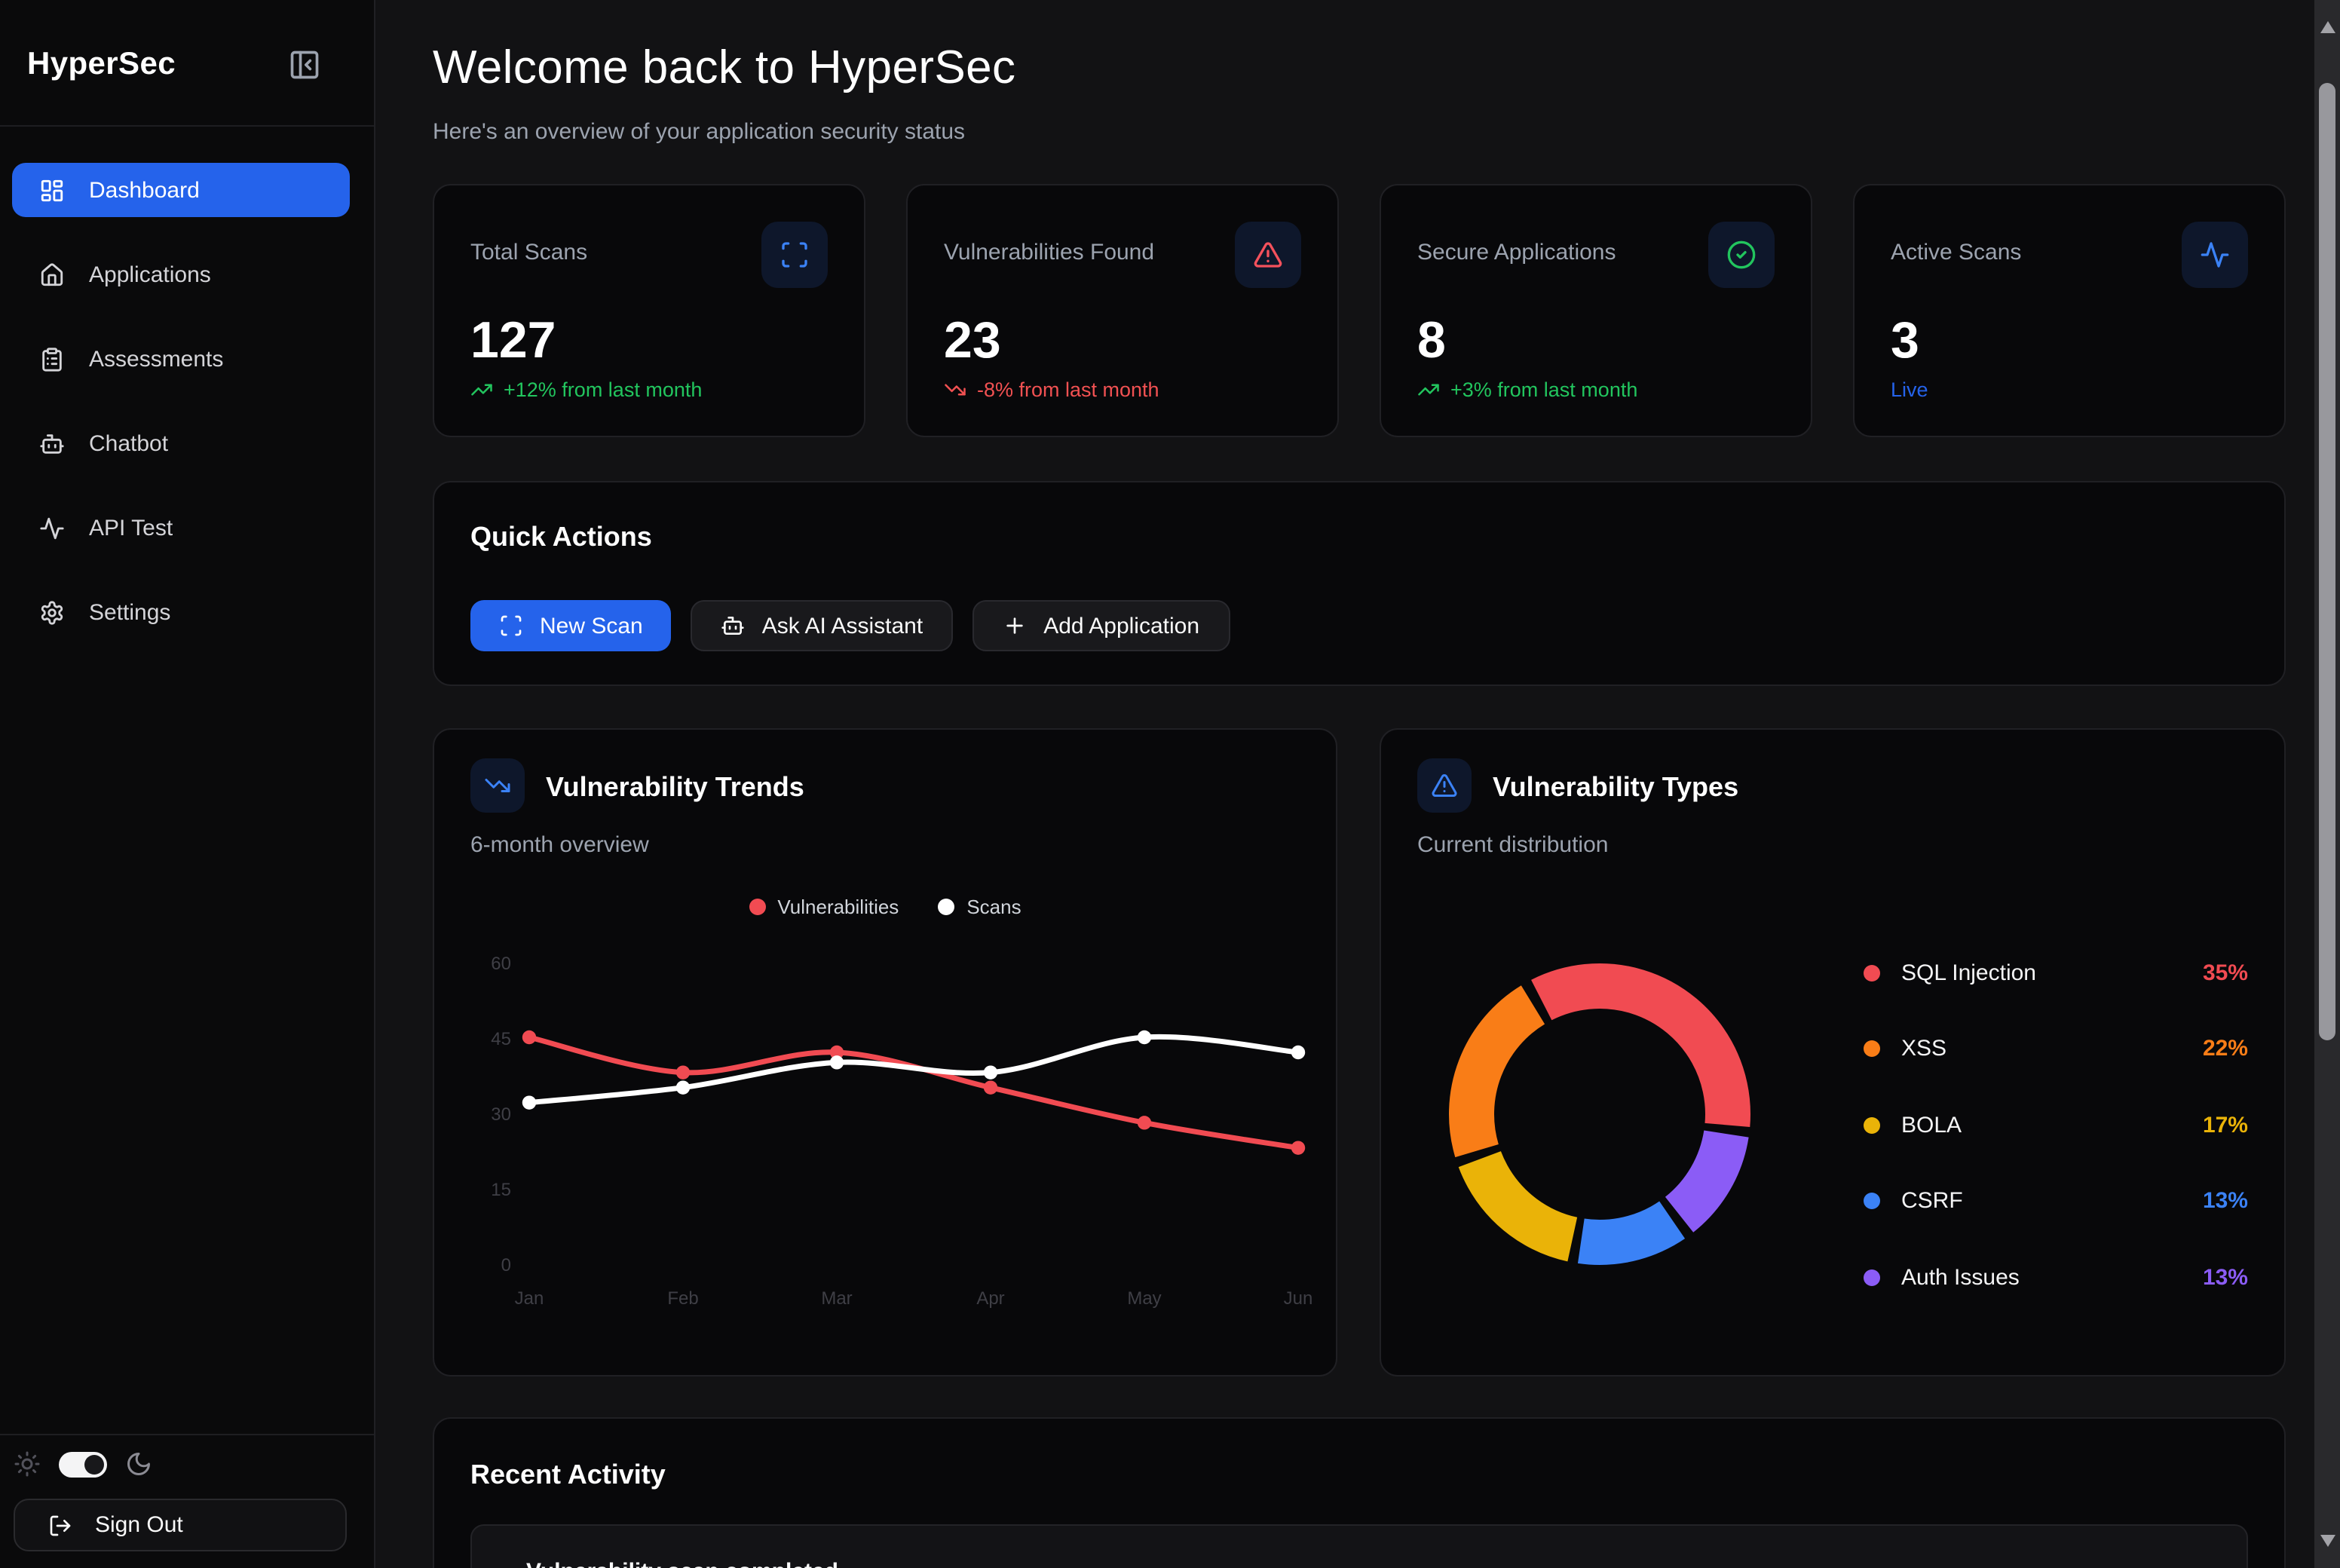 This screenshot has height=1568, width=2340. What do you see at coordinates (2327, 1541) in the screenshot?
I see `scroll-down-arrow-icon` at bounding box center [2327, 1541].